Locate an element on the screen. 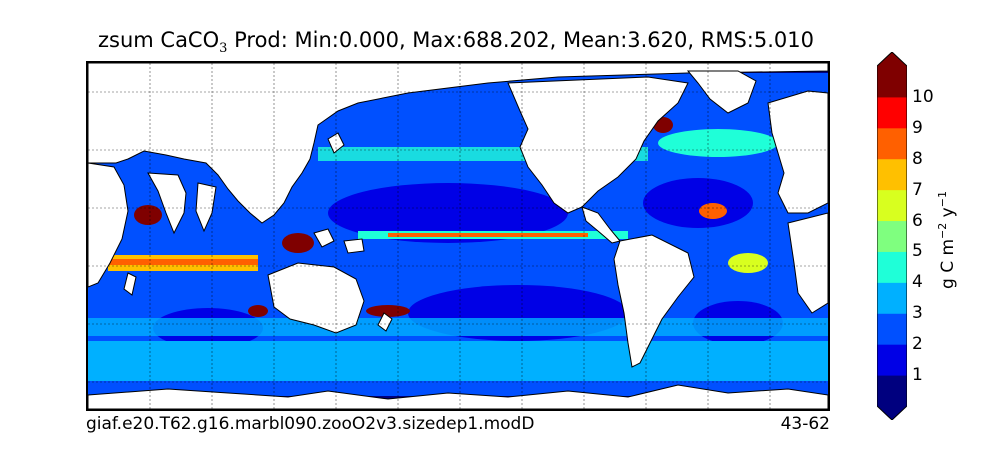  antarctica-landmass is located at coordinates (458, 396).